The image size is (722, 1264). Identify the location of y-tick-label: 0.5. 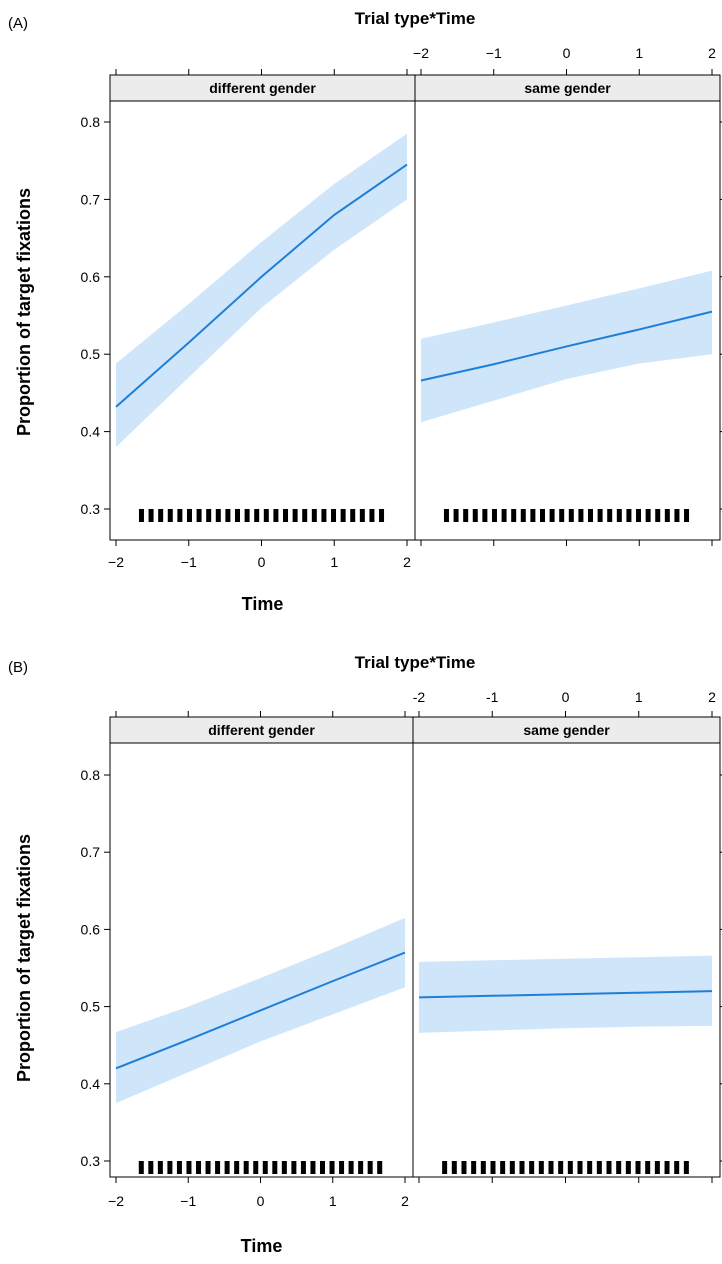
(91, 354).